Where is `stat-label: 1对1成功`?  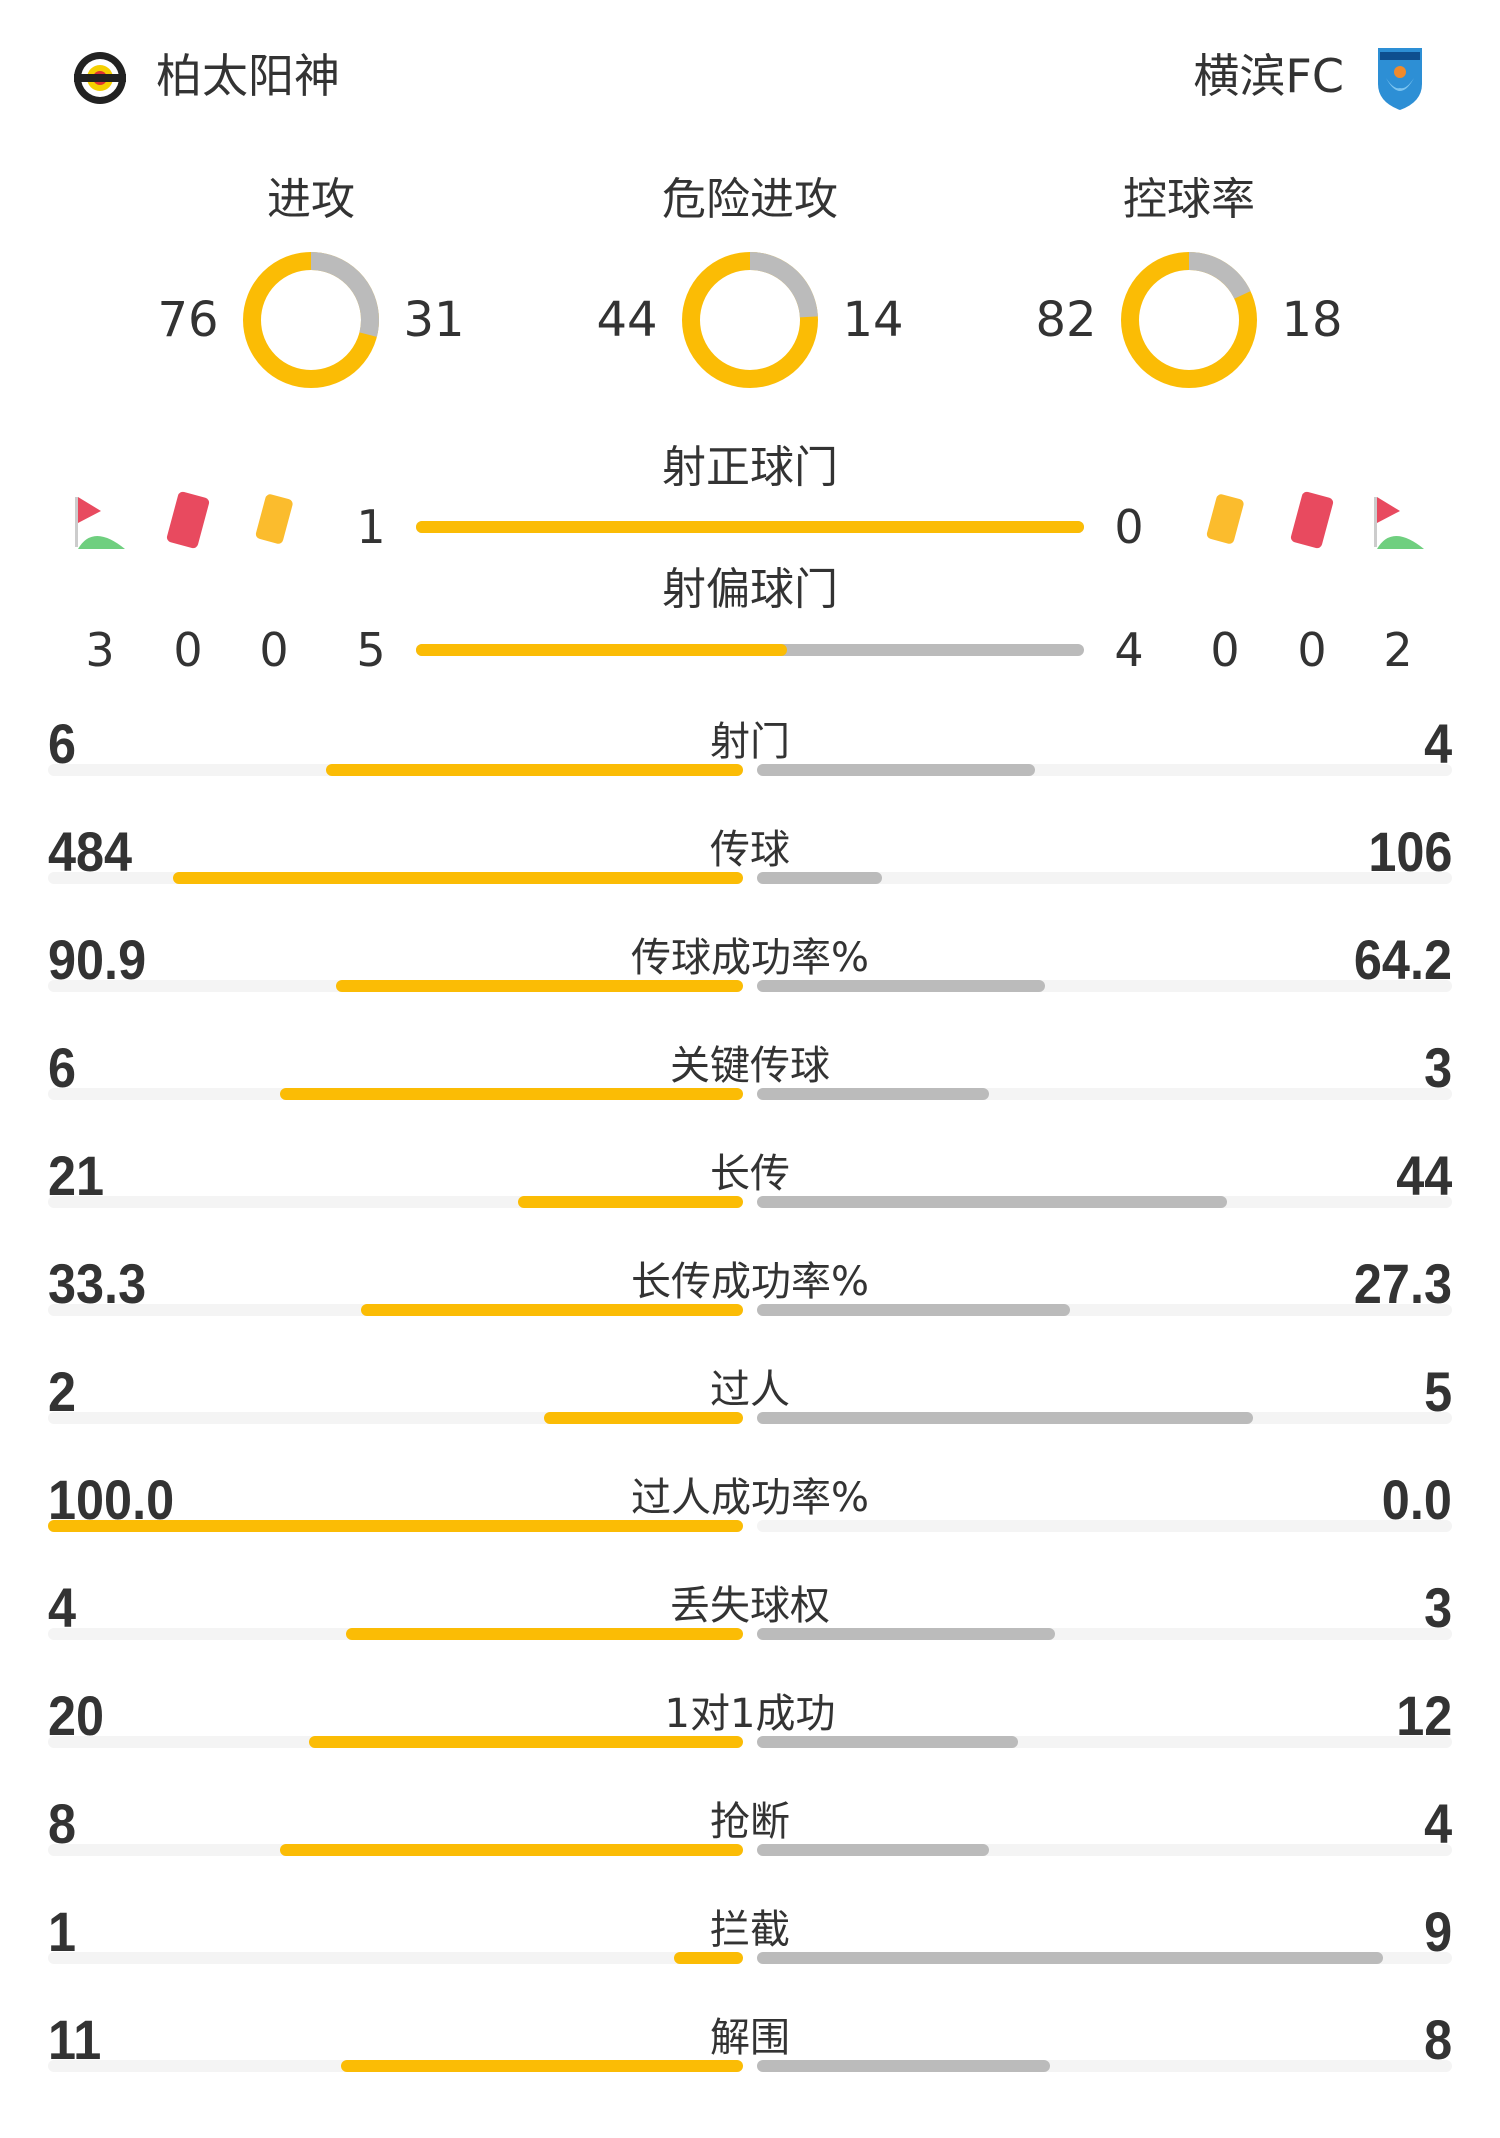 stat-label: 1对1成功 is located at coordinates (750, 1714).